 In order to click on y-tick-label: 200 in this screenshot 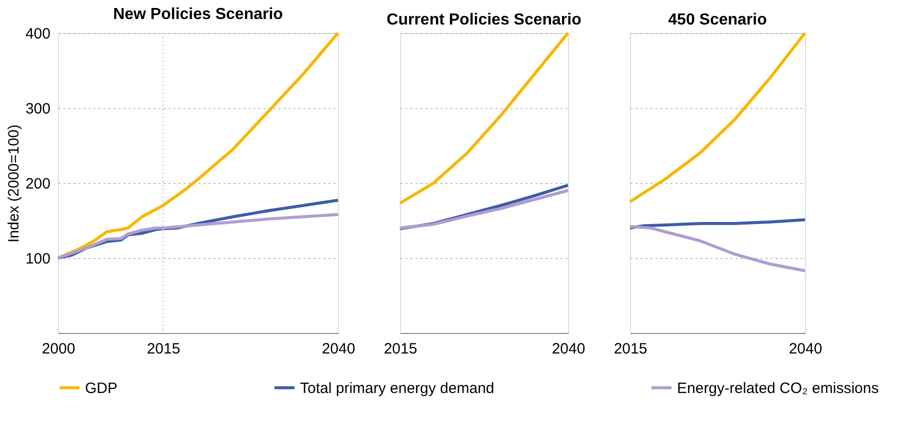, I will do `click(37, 184)`.